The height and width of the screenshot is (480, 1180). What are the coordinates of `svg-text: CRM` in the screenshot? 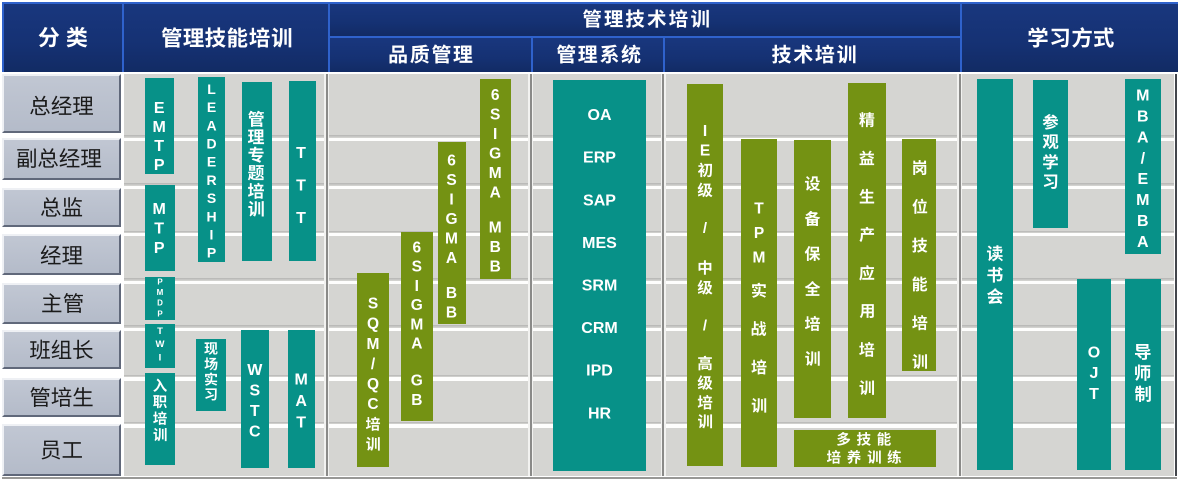 It's located at (599, 328).